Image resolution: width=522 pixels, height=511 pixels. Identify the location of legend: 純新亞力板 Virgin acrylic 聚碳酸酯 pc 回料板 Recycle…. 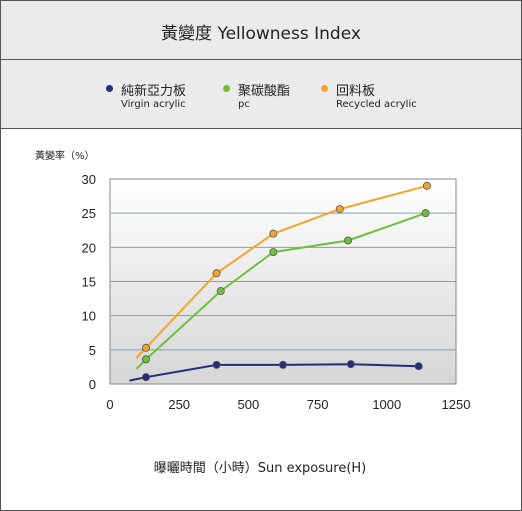
(261, 94).